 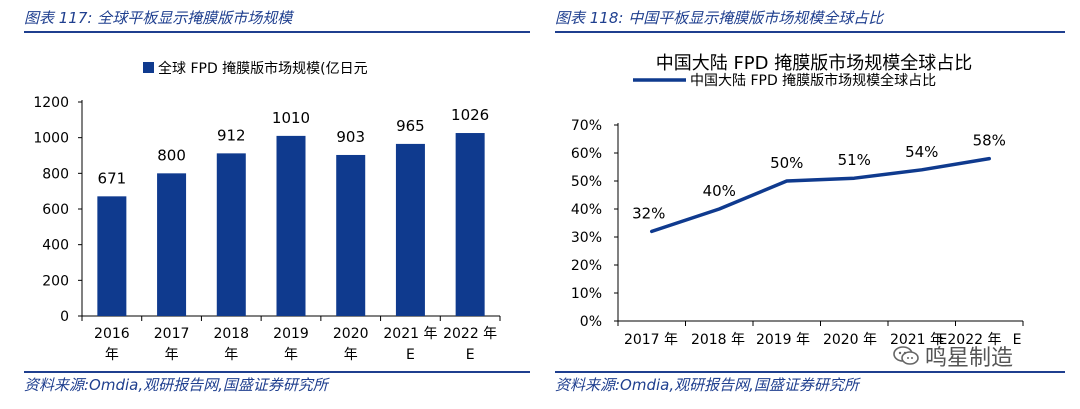 What do you see at coordinates (350, 137) in the screenshot?
I see `bar-data-label: 903` at bounding box center [350, 137].